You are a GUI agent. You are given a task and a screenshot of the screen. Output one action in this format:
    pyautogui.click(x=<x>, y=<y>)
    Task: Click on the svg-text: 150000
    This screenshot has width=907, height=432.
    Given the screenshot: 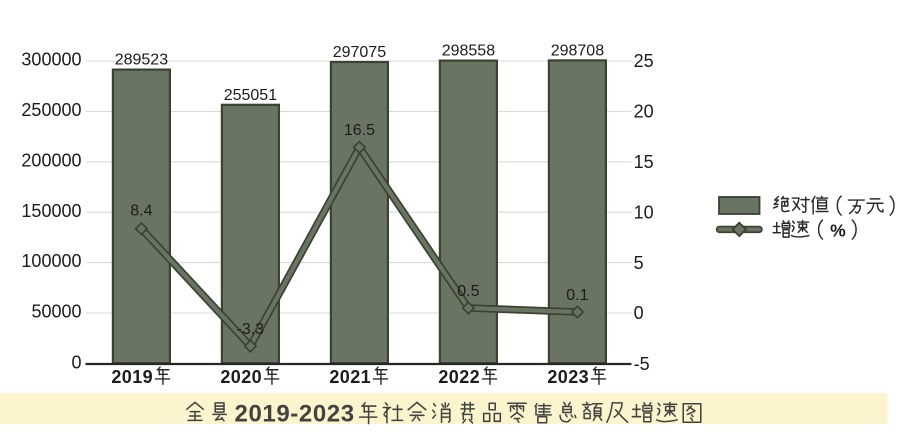 What is the action you would take?
    pyautogui.click(x=51, y=211)
    